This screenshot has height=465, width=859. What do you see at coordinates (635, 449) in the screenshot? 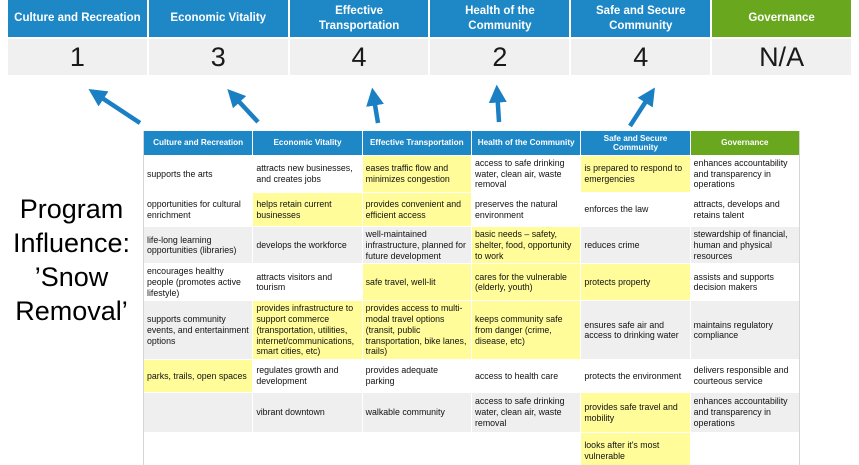
I see `matrix-cell-r8-c5: looks after it's most vulnerable` at bounding box center [635, 449].